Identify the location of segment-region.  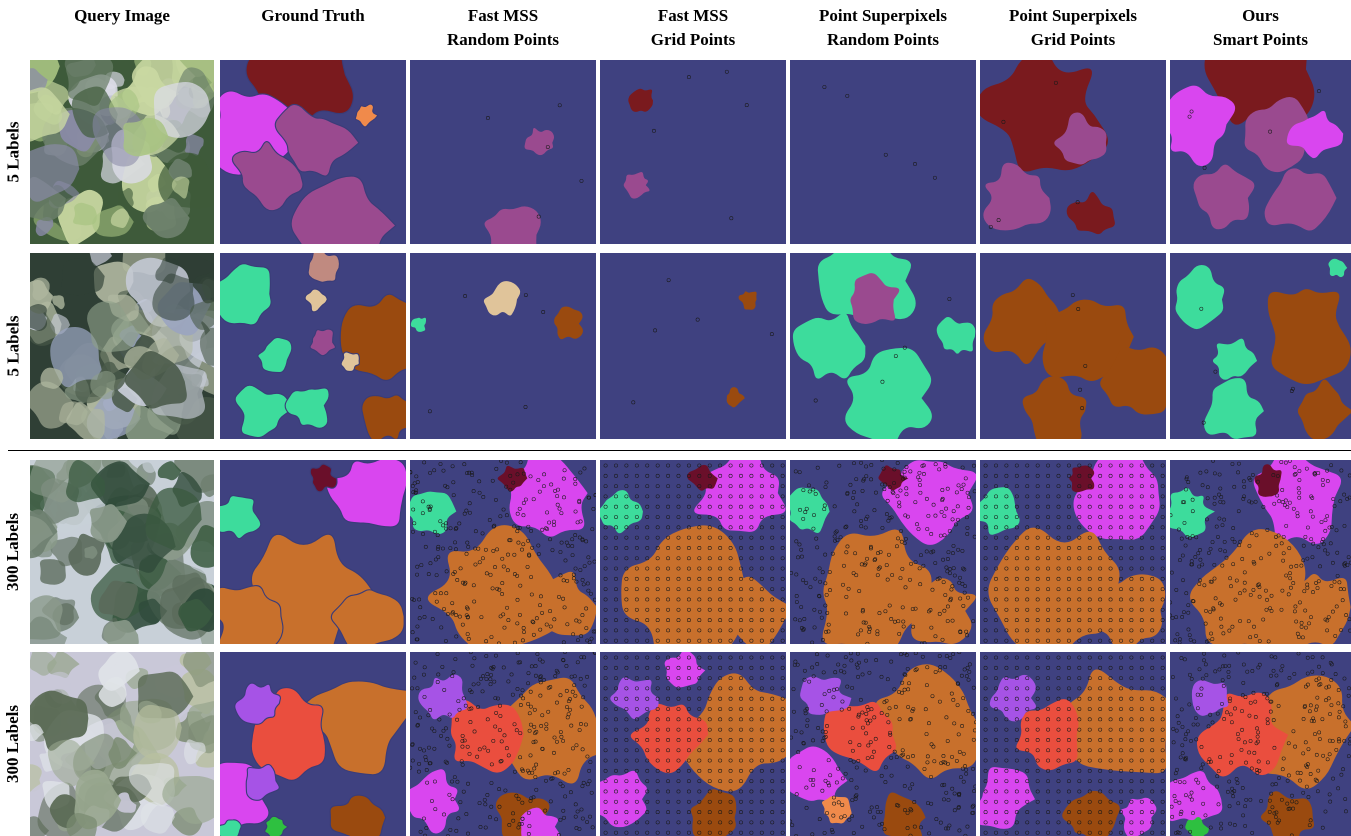
(875, 298).